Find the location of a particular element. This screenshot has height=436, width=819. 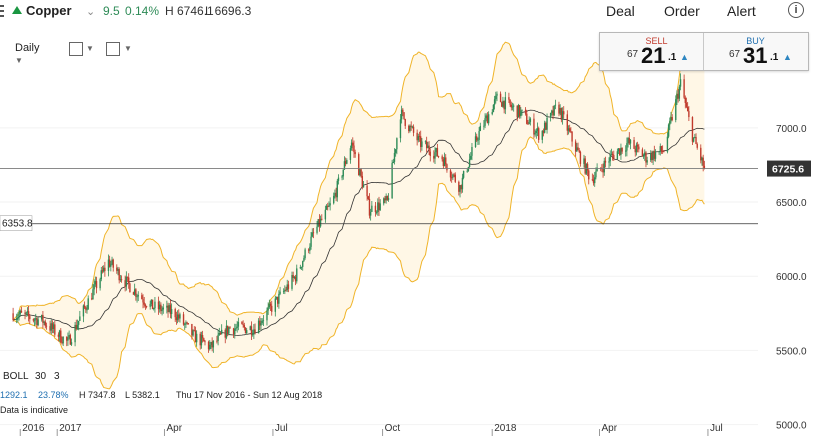

price-change: 9.5 is located at coordinates (111, 11).